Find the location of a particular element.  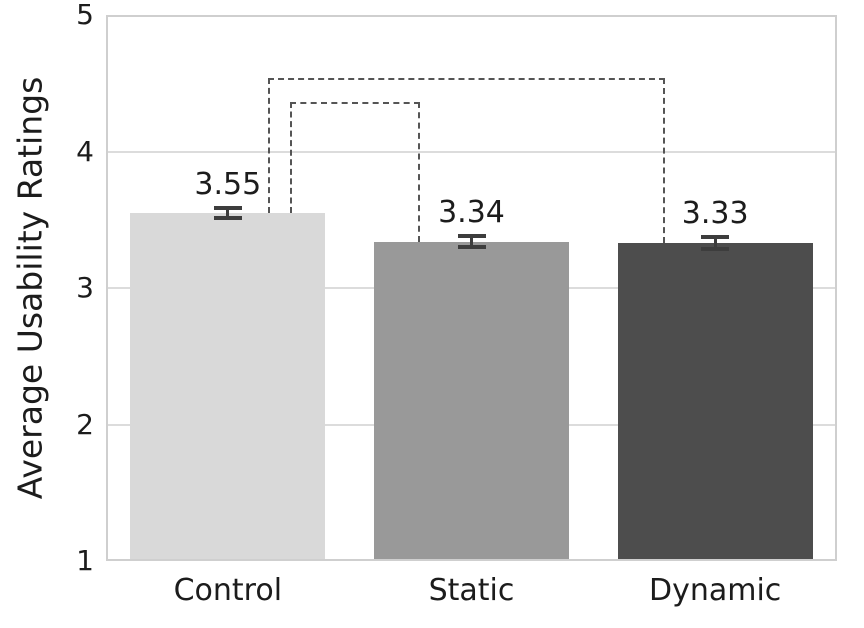

value-label-static: 3.34 is located at coordinates (471, 212).